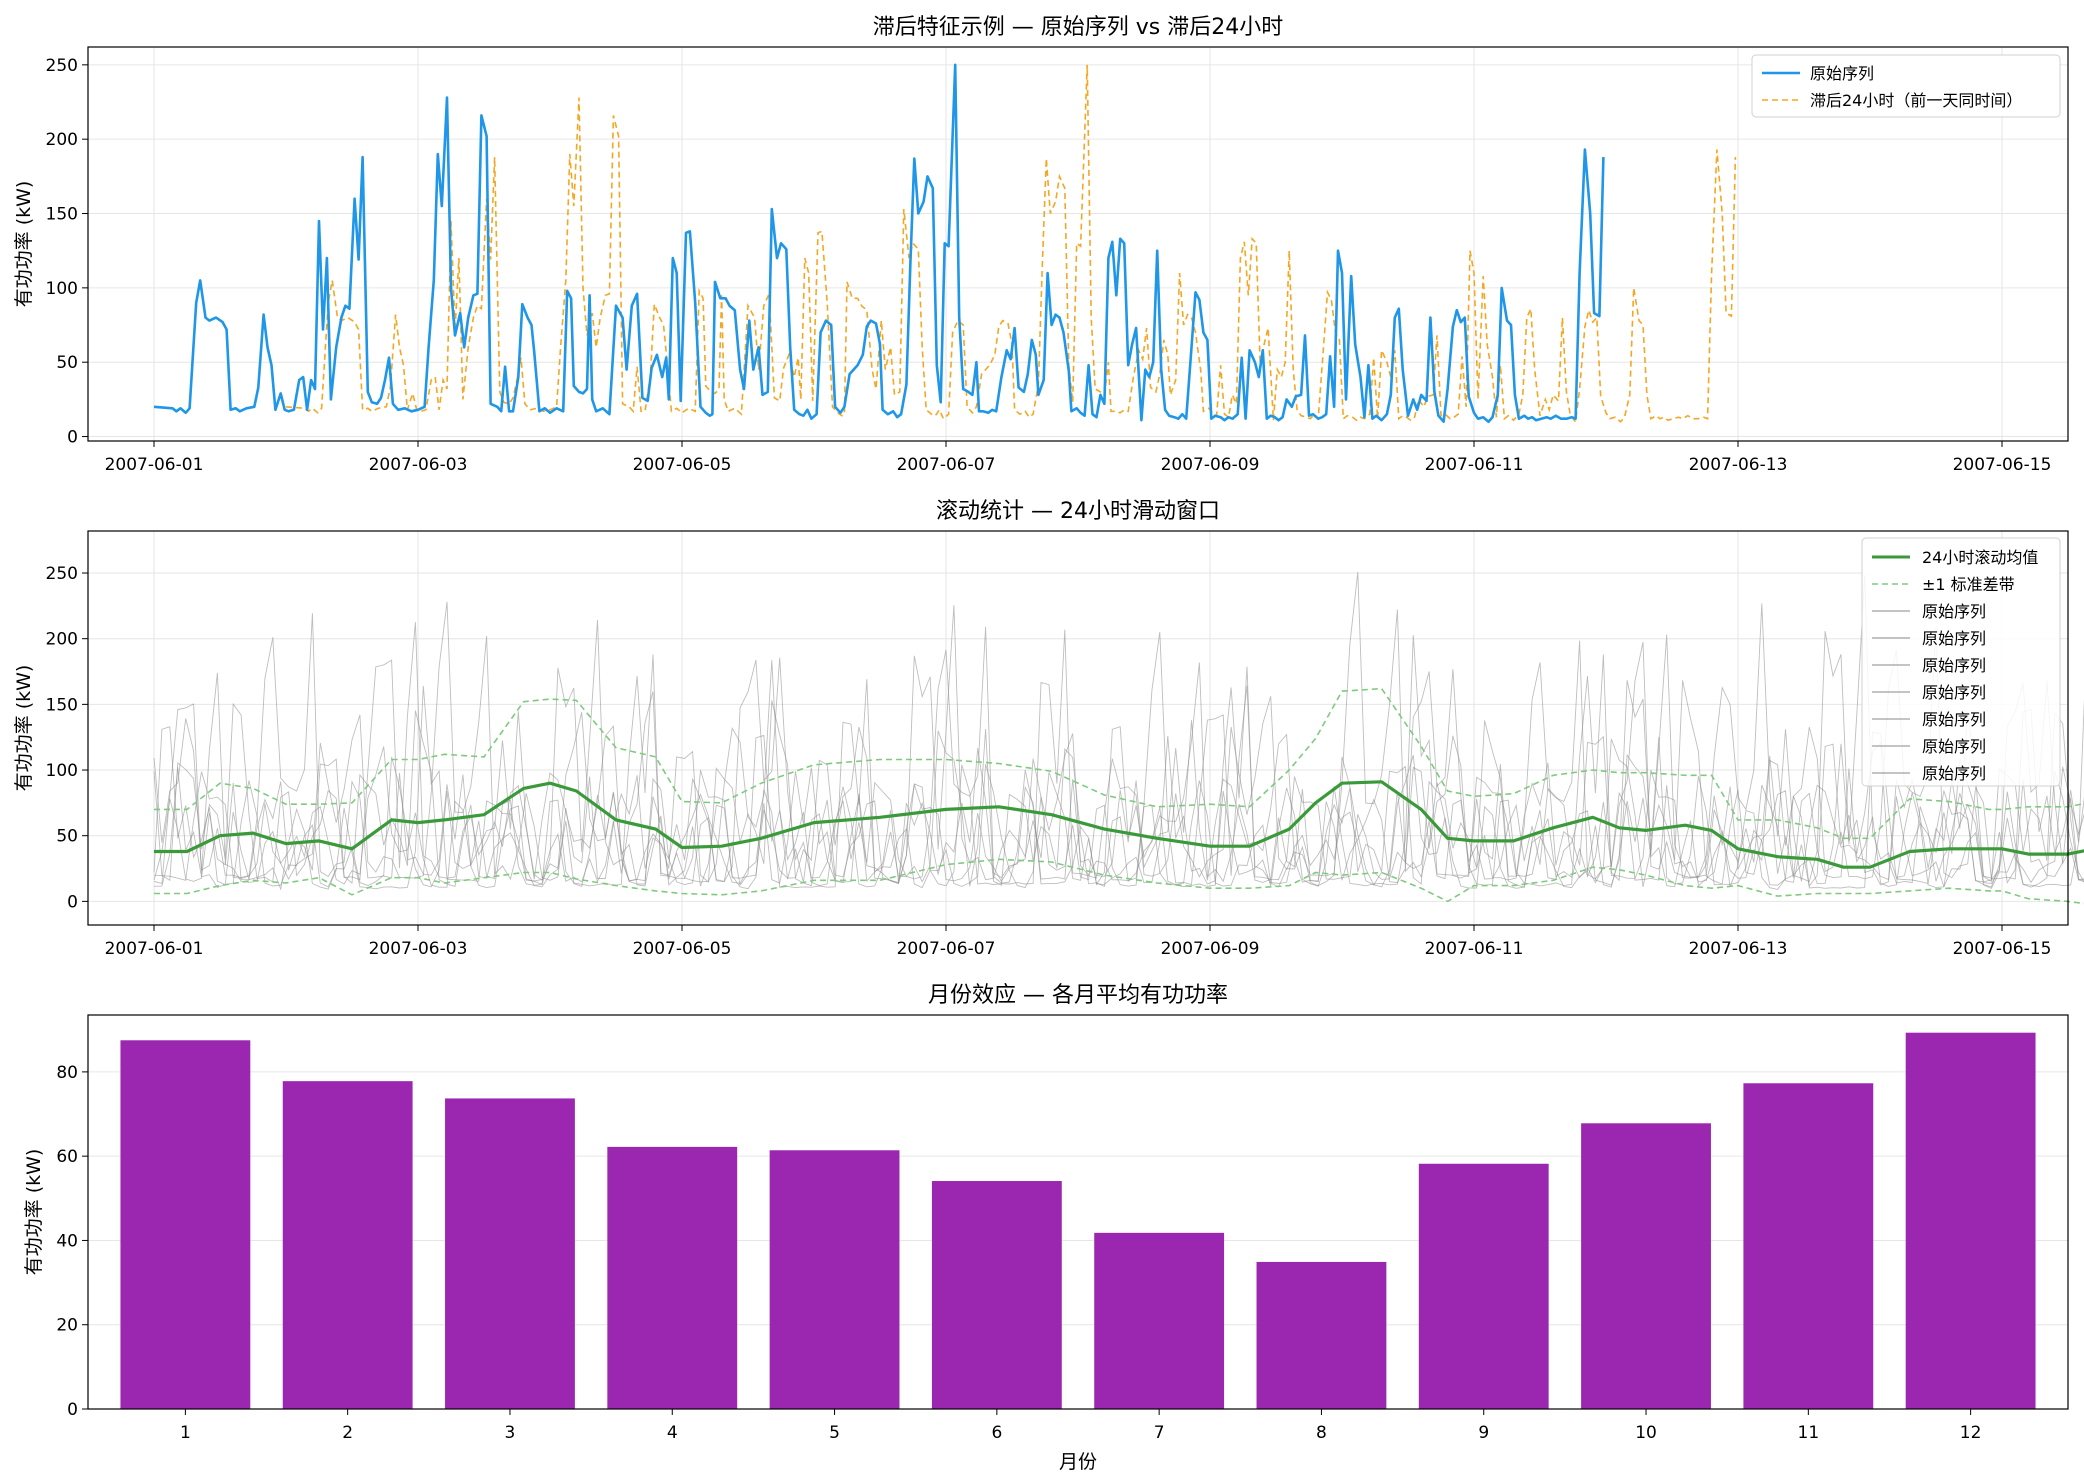  I want to click on y-tick-label: 60, so click(67, 1157).